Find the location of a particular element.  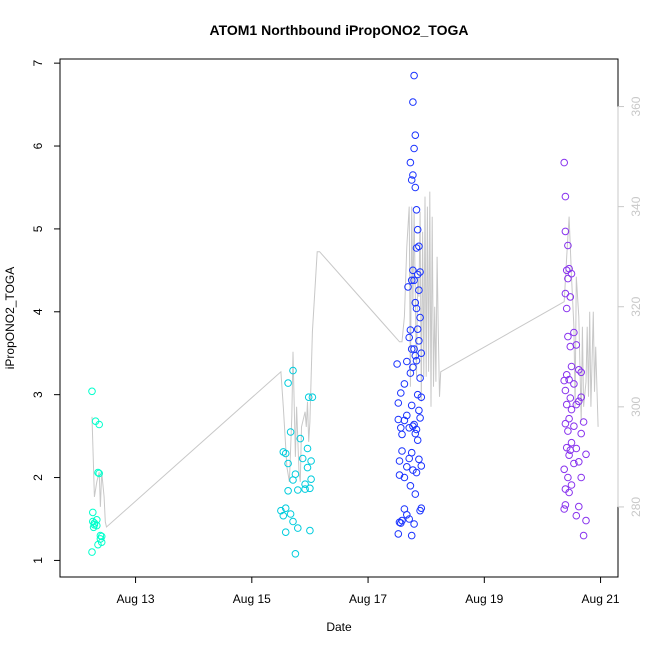

x-tick-label: Aug 21 is located at coordinates (601, 599).